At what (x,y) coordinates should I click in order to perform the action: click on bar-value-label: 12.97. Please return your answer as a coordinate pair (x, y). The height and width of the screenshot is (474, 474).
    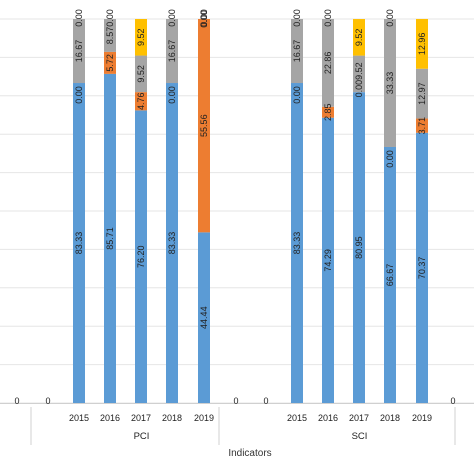
    Looking at the image, I should click on (422, 93).